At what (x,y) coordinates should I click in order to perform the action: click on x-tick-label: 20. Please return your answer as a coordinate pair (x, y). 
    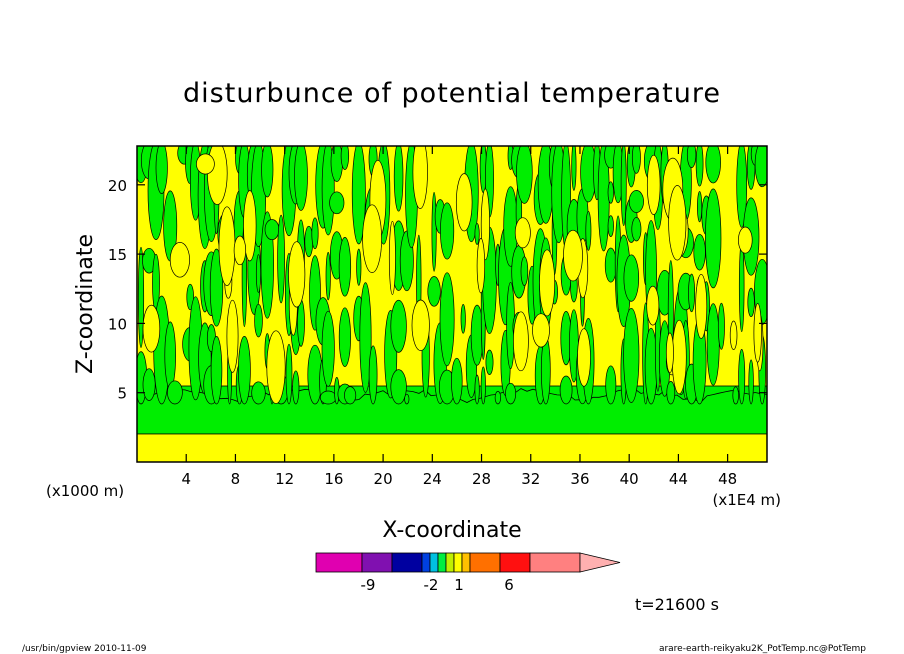
    Looking at the image, I should click on (383, 479).